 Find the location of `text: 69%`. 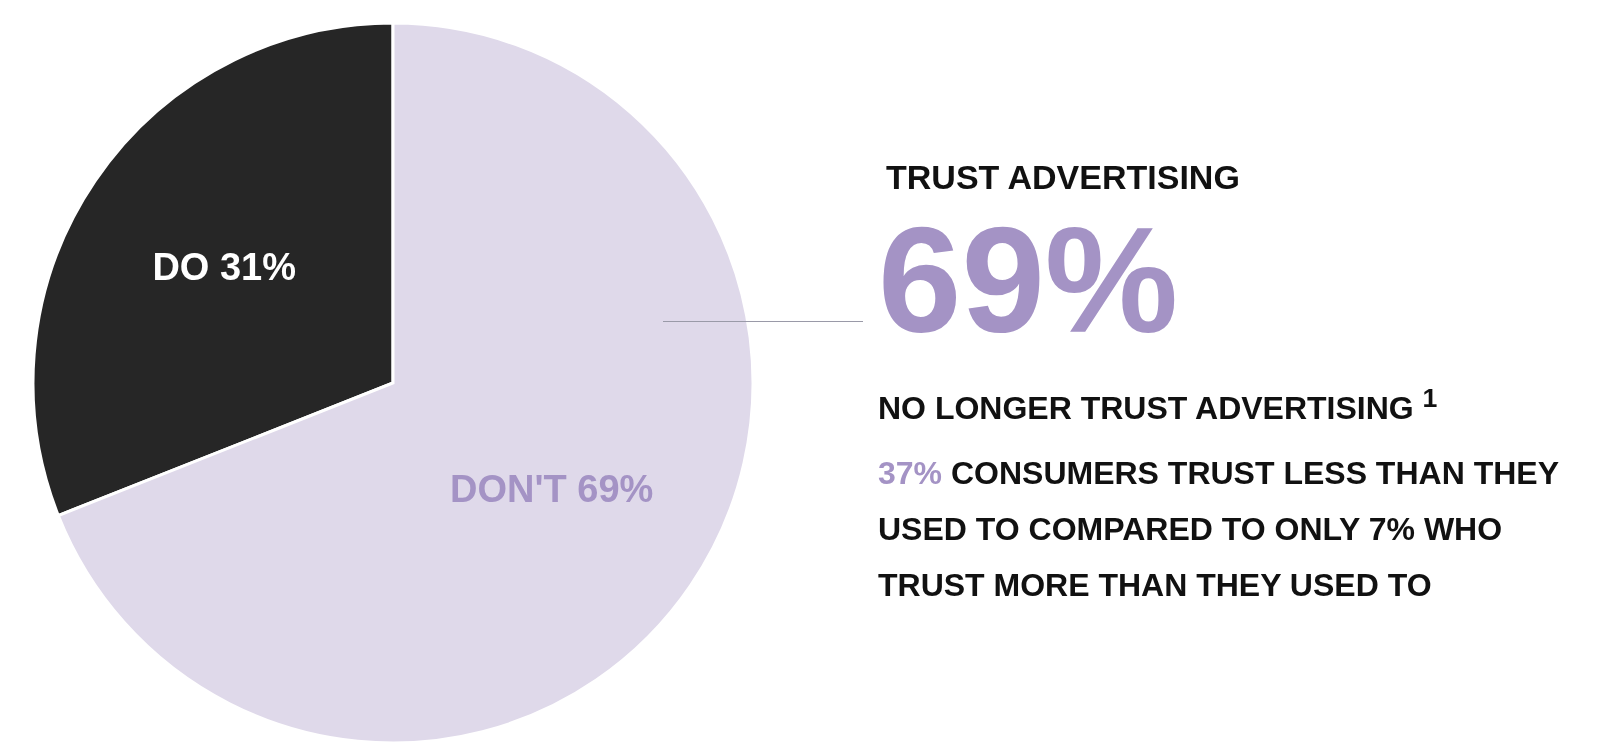

text: 69% is located at coordinates (1029, 280).